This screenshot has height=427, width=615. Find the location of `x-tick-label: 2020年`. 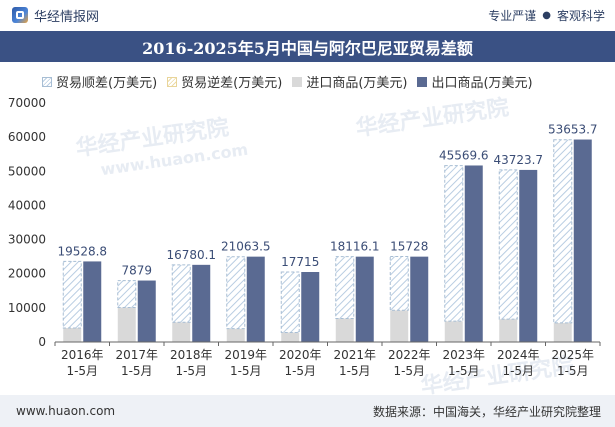

x-tick-label: 2020年 is located at coordinates (300, 355).